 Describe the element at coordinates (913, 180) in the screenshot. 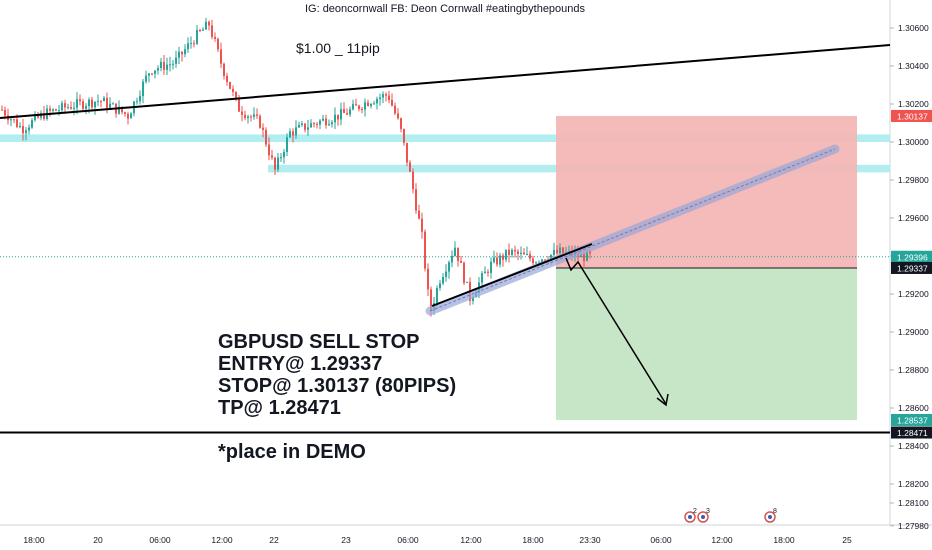

I see `y-tick-label: 1.29800` at that location.